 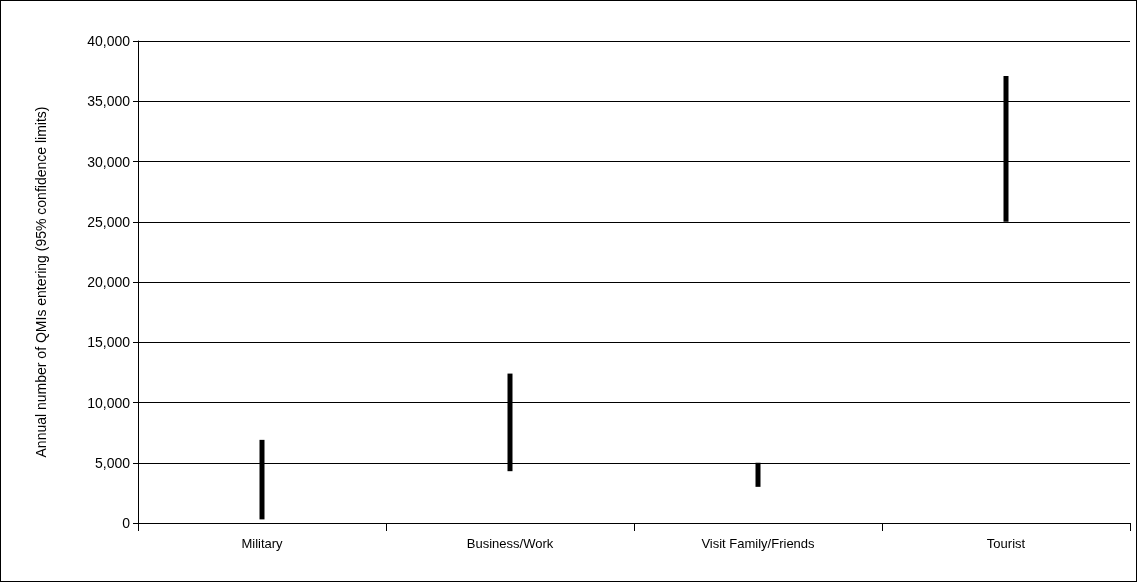 What do you see at coordinates (109, 342) in the screenshot?
I see `y-tick-label: 15,000` at bounding box center [109, 342].